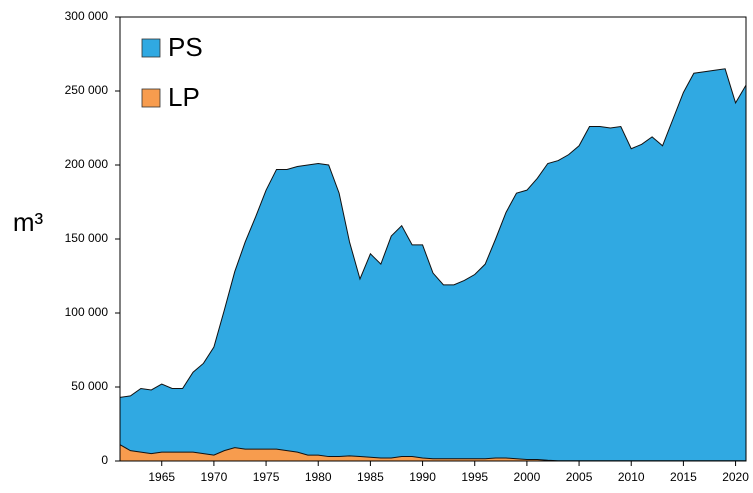 Image resolution: width=753 pixels, height=493 pixels. What do you see at coordinates (683, 477) in the screenshot?
I see `x-tick-label: 2015` at bounding box center [683, 477].